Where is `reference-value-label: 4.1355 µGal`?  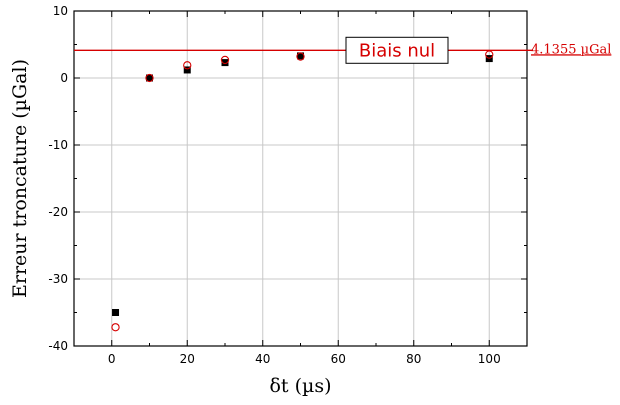 reference-value-label: 4.1355 µGal is located at coordinates (571, 49).